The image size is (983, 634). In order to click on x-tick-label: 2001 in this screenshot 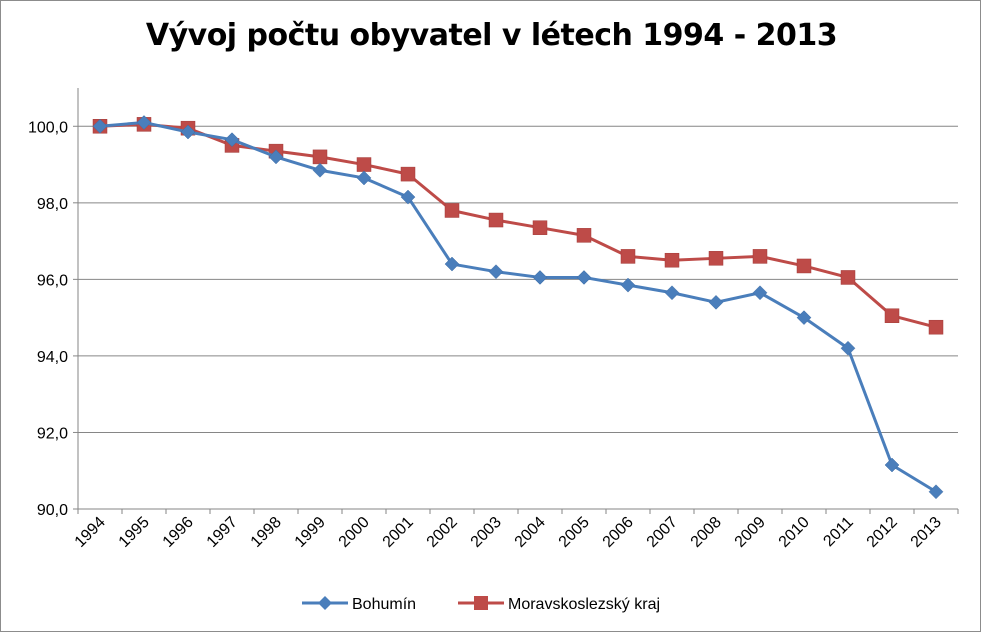, I will do `click(398, 532)`.